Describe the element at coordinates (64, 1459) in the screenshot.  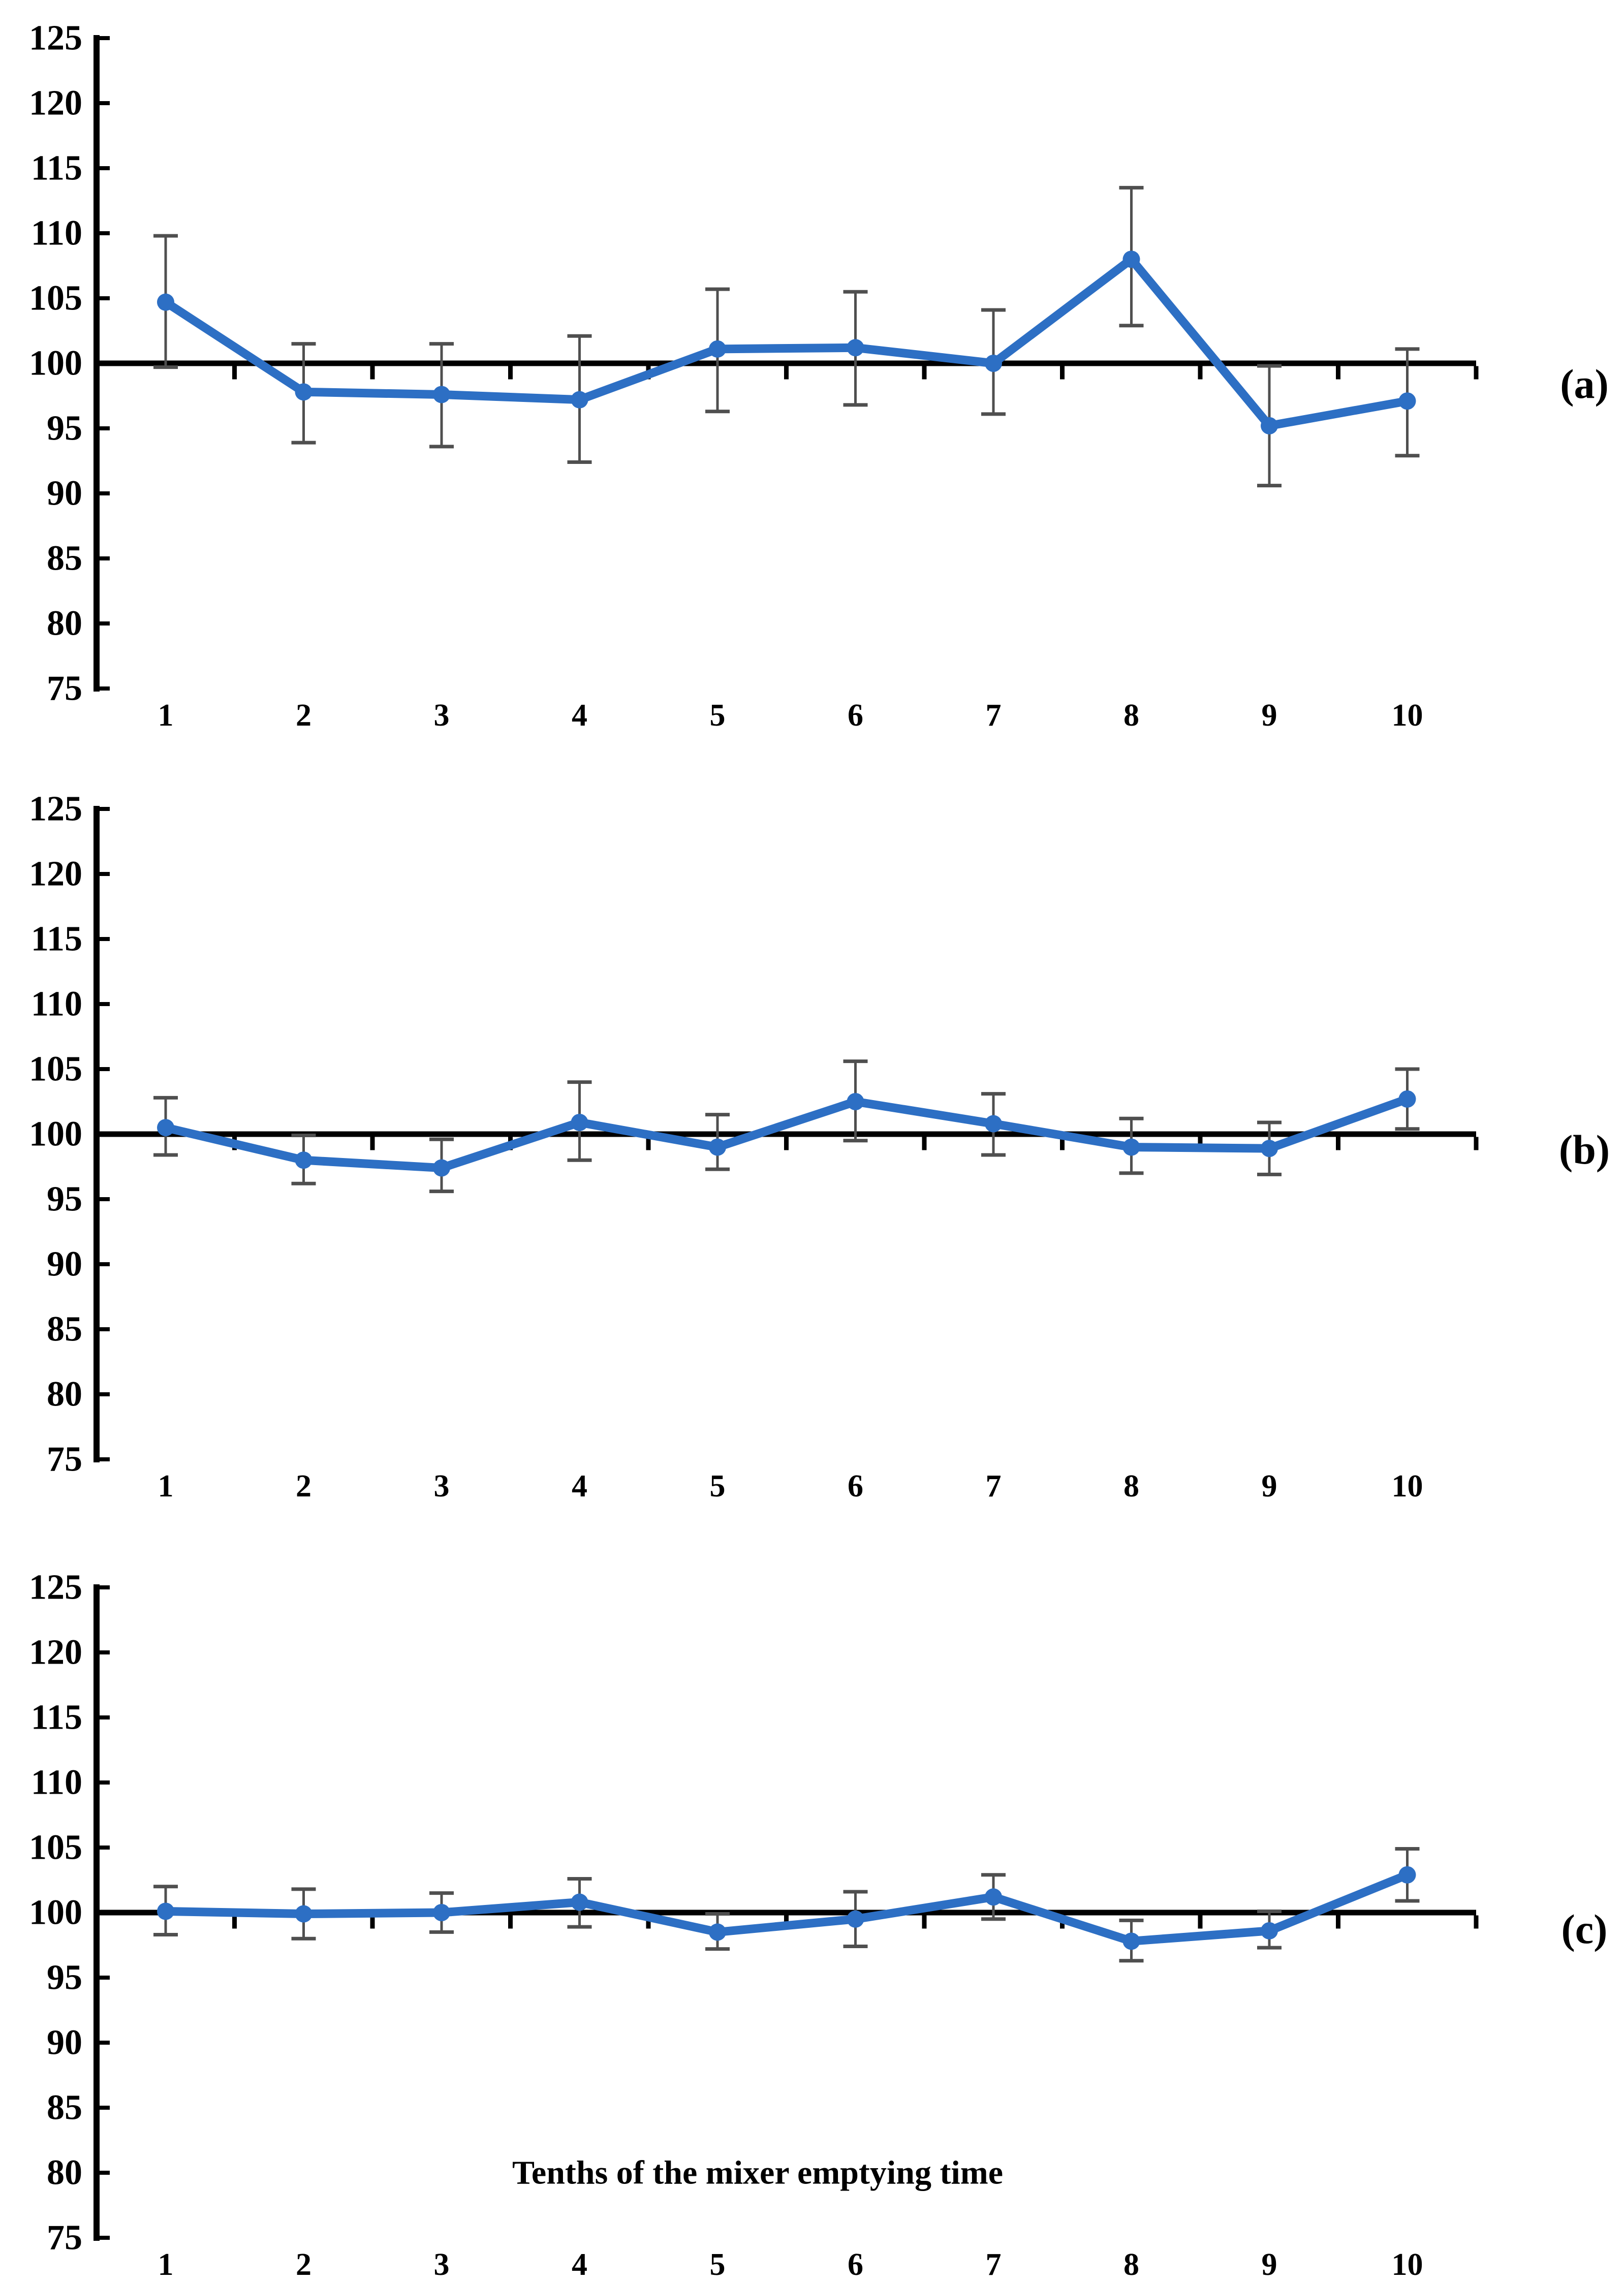
I see `y-tick-label: 75` at that location.